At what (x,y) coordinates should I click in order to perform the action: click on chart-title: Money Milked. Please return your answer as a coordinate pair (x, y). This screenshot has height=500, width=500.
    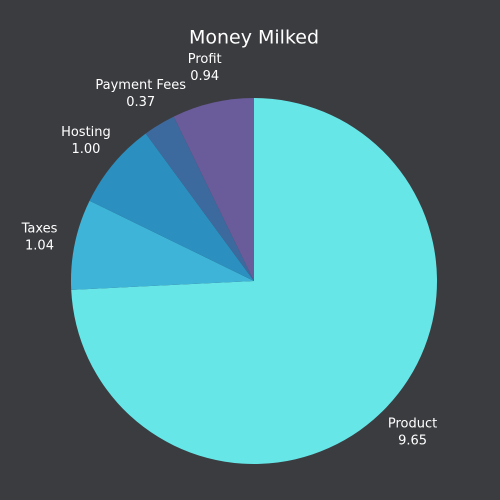
    Looking at the image, I should click on (254, 38).